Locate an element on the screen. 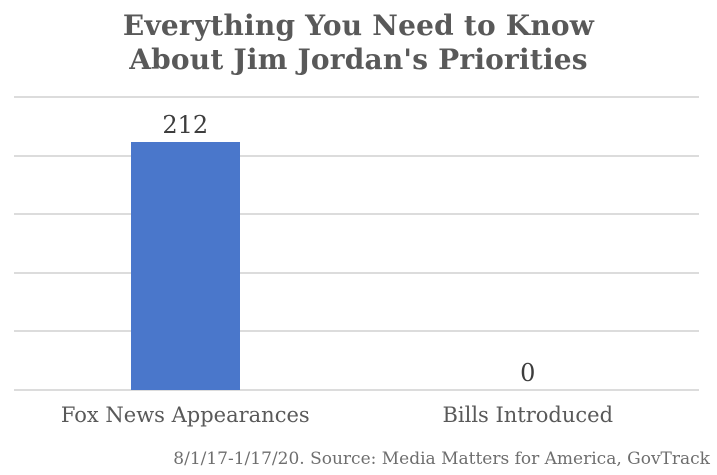  bar-column-fox-news: 212 is located at coordinates (185, 243).